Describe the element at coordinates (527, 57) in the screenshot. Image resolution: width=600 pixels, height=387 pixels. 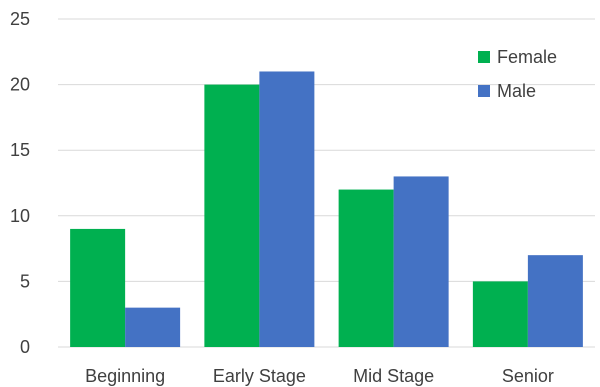
I see `legend-label-female: Female` at that location.